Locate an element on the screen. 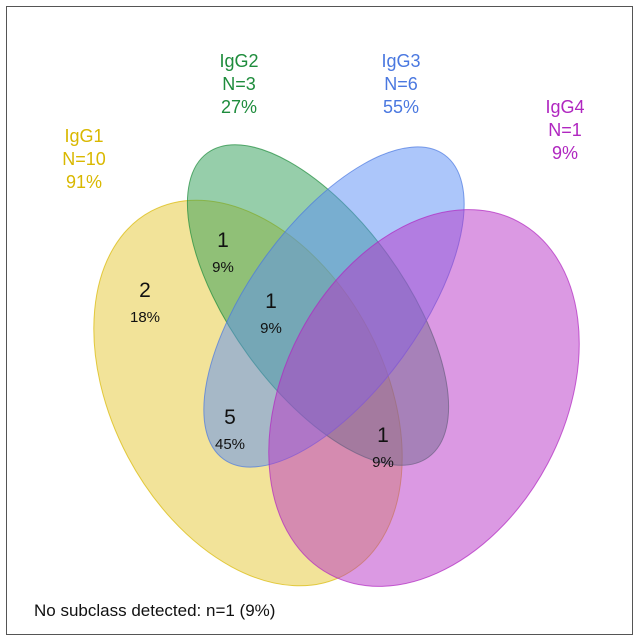 This screenshot has height=643, width=641. igg3-count: N=6 is located at coordinates (401, 84).